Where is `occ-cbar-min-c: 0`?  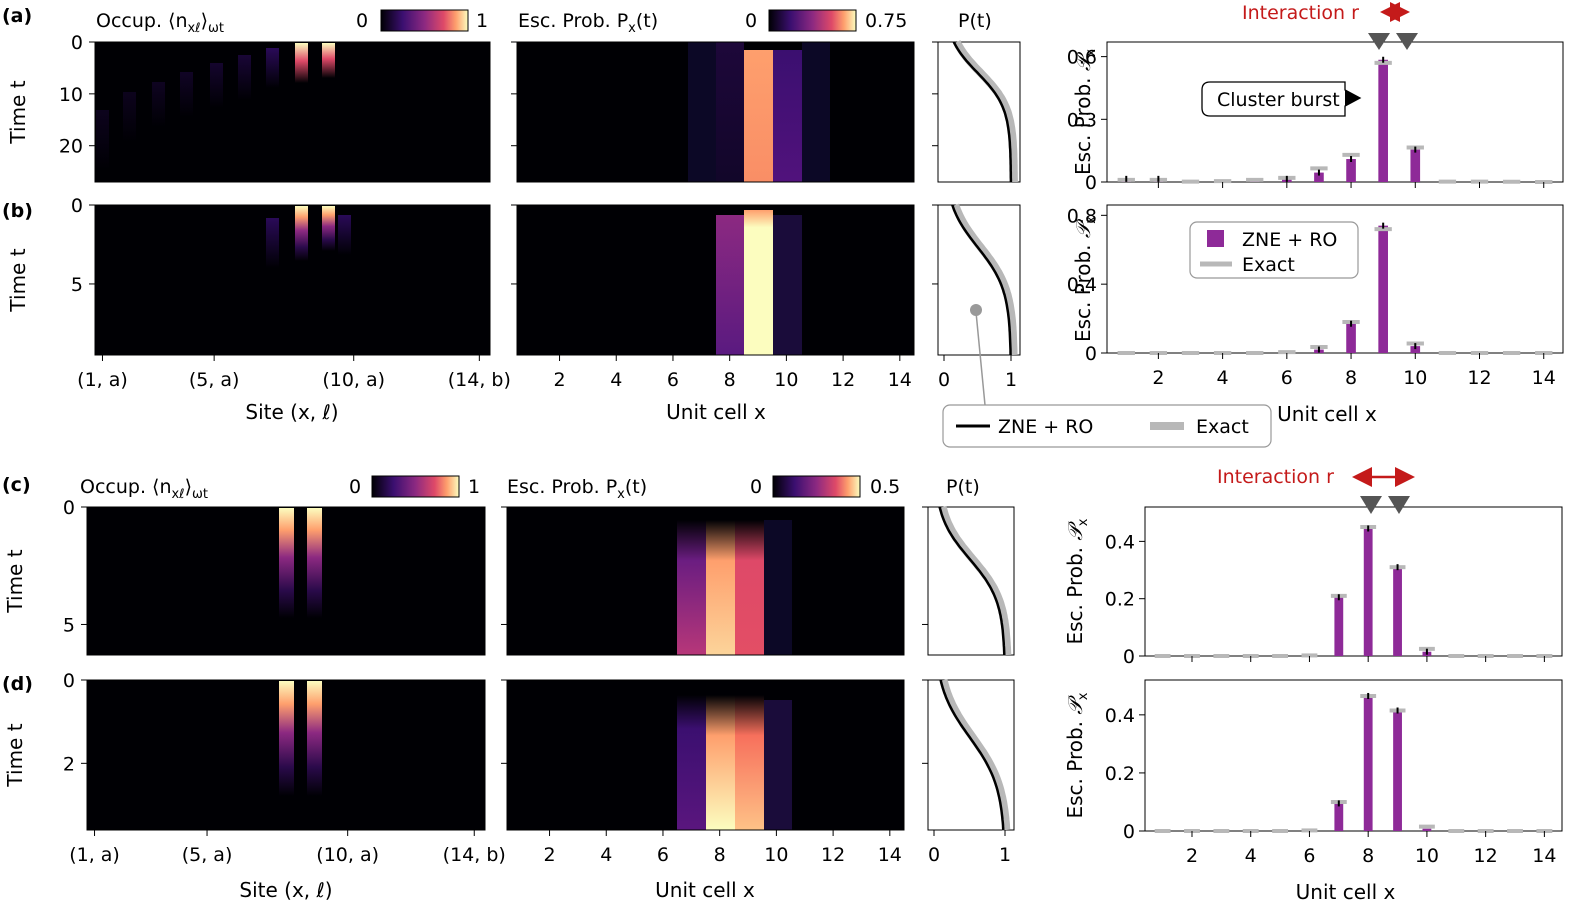
occ-cbar-min-c: 0 is located at coordinates (355, 487).